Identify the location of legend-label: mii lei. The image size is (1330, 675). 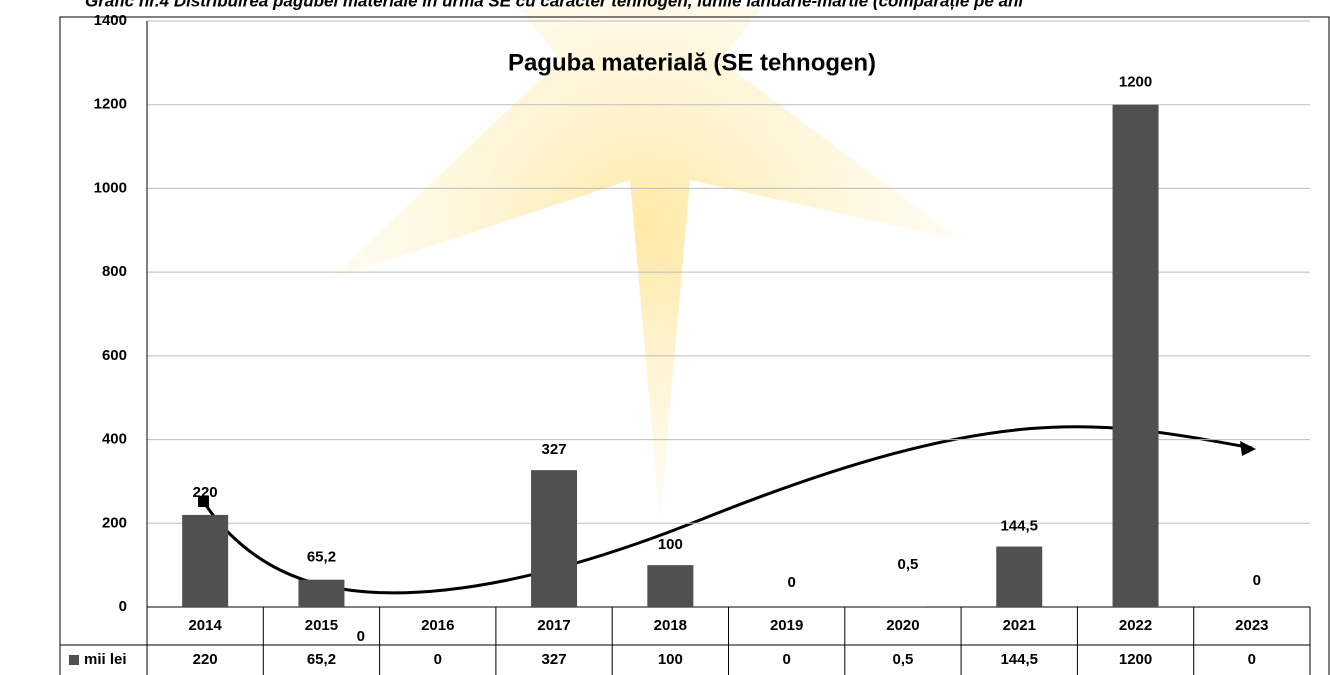
(105, 659).